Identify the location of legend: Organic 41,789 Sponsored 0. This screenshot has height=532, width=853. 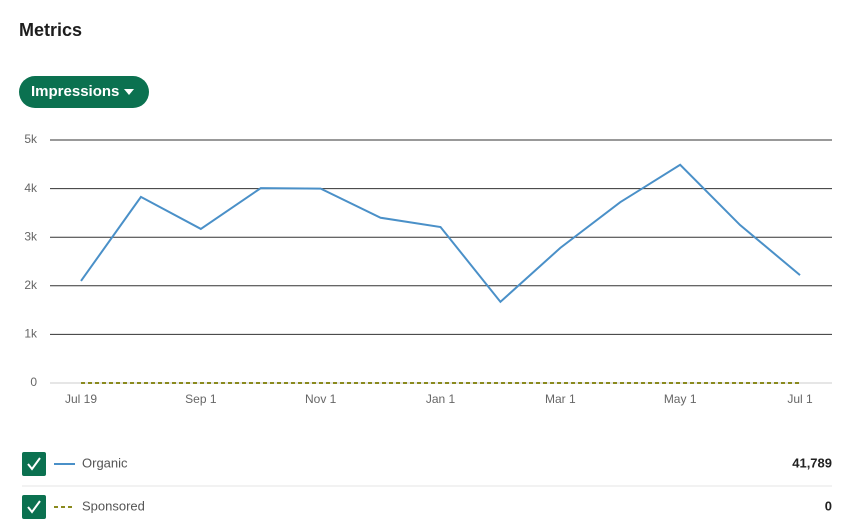
(427, 485).